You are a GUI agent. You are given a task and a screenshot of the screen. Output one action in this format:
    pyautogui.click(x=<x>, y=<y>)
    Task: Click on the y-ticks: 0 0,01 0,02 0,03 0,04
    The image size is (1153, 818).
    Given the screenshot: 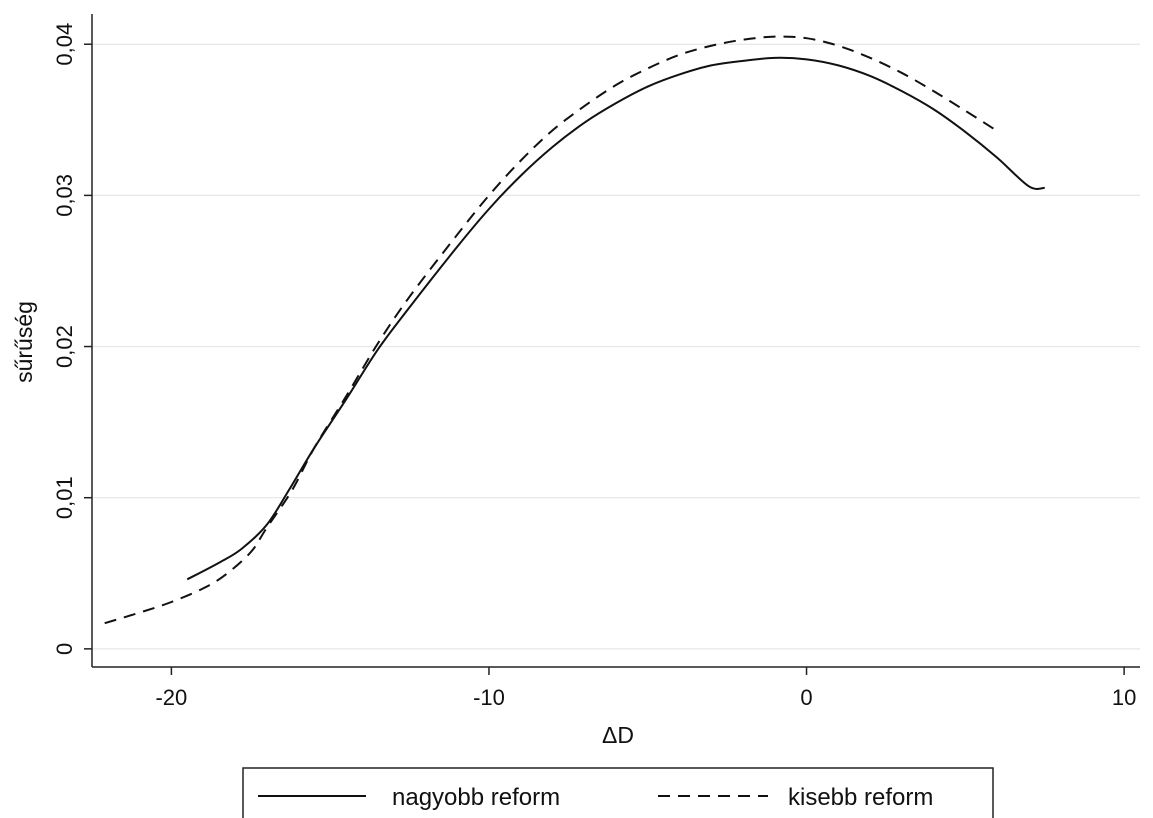 What is the action you would take?
    pyautogui.click(x=72, y=339)
    